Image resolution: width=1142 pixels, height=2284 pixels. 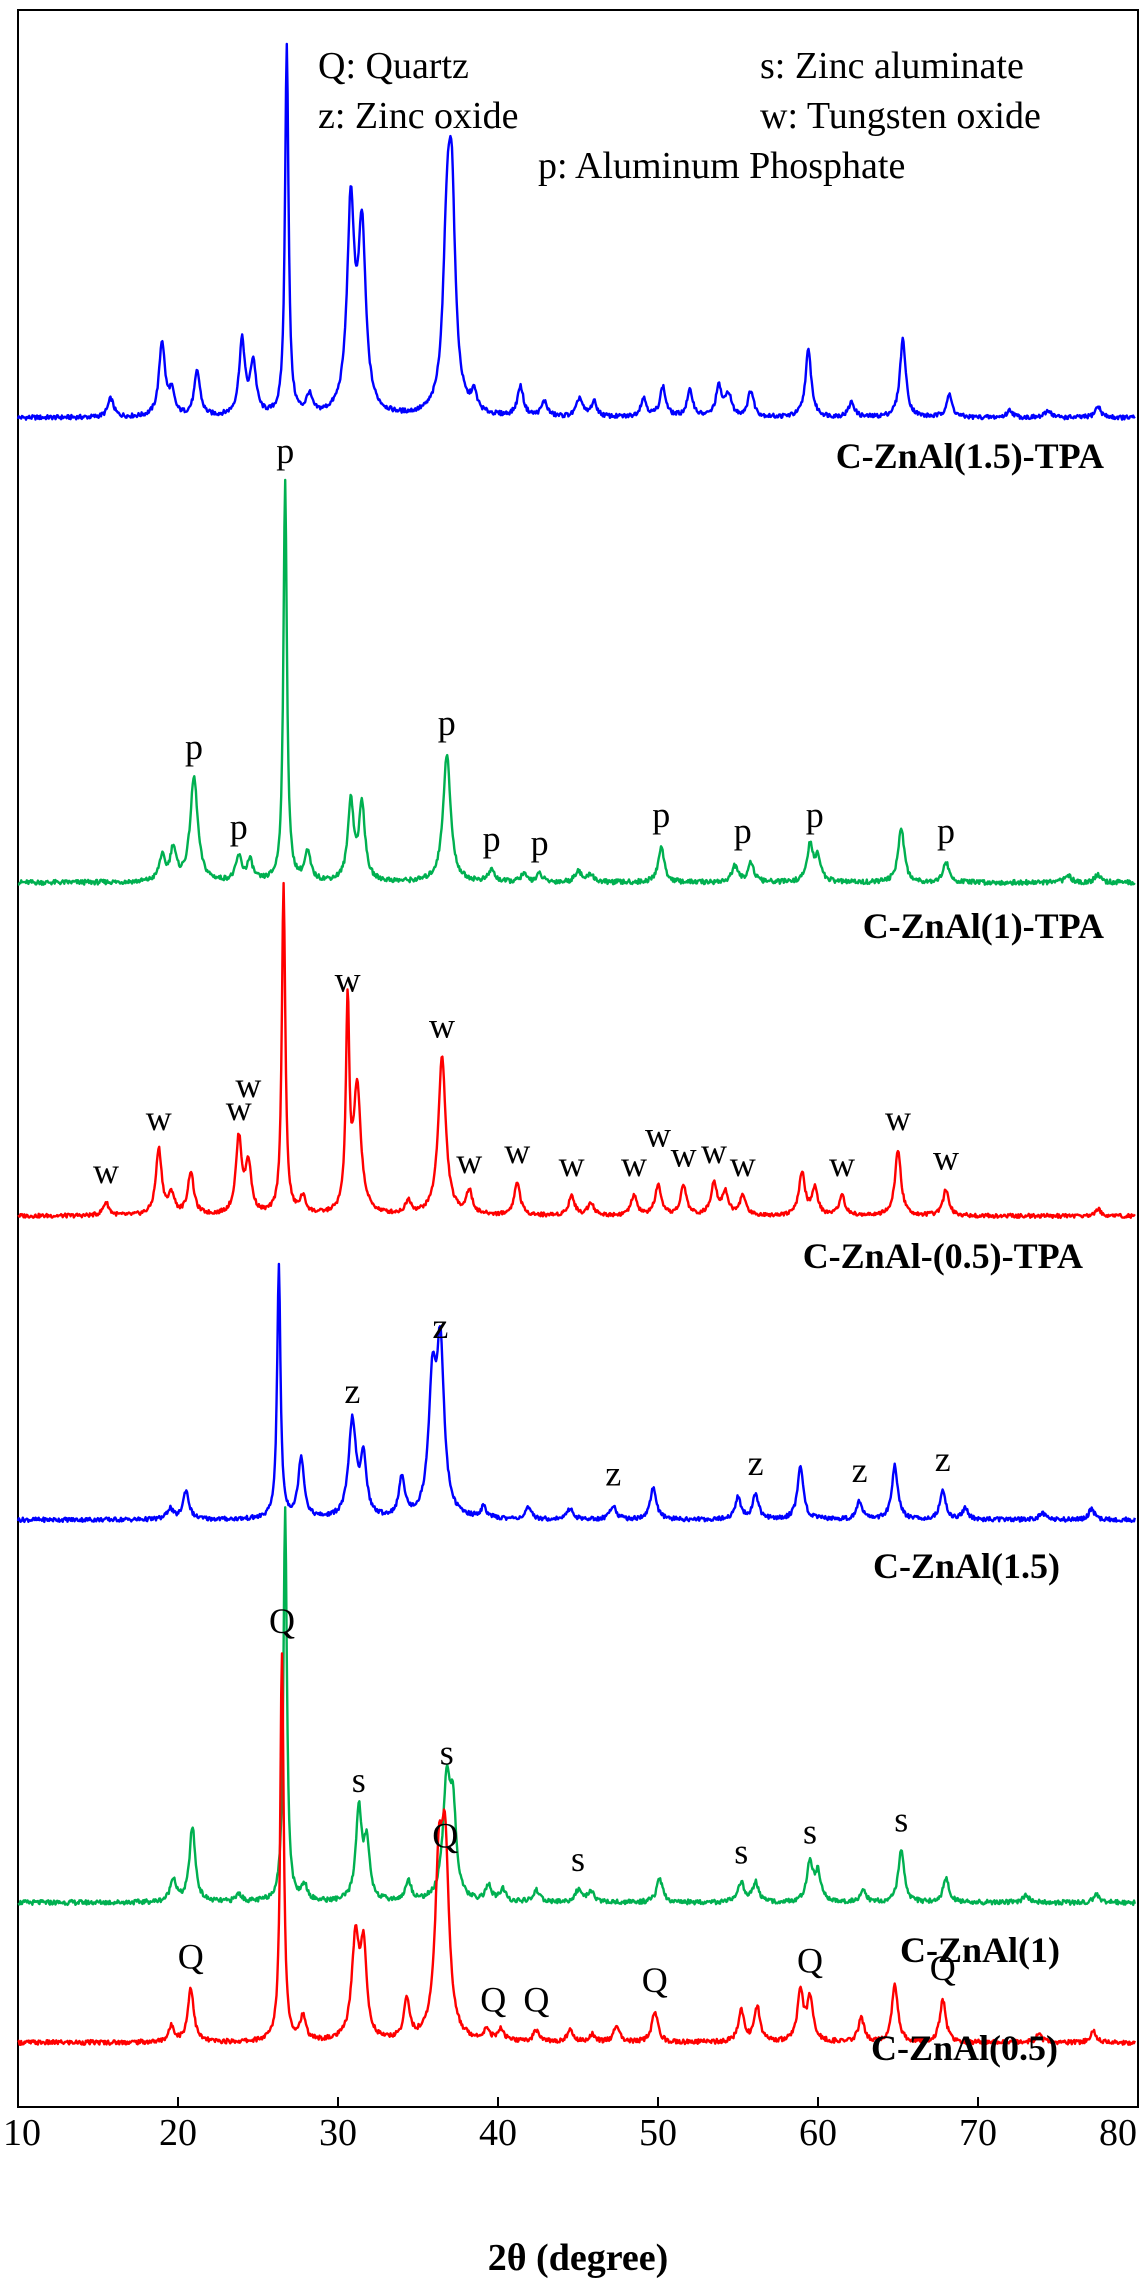 I want to click on x-axis: 10 20 30 40 50 60 70 80, so click(x=571, y=2125).